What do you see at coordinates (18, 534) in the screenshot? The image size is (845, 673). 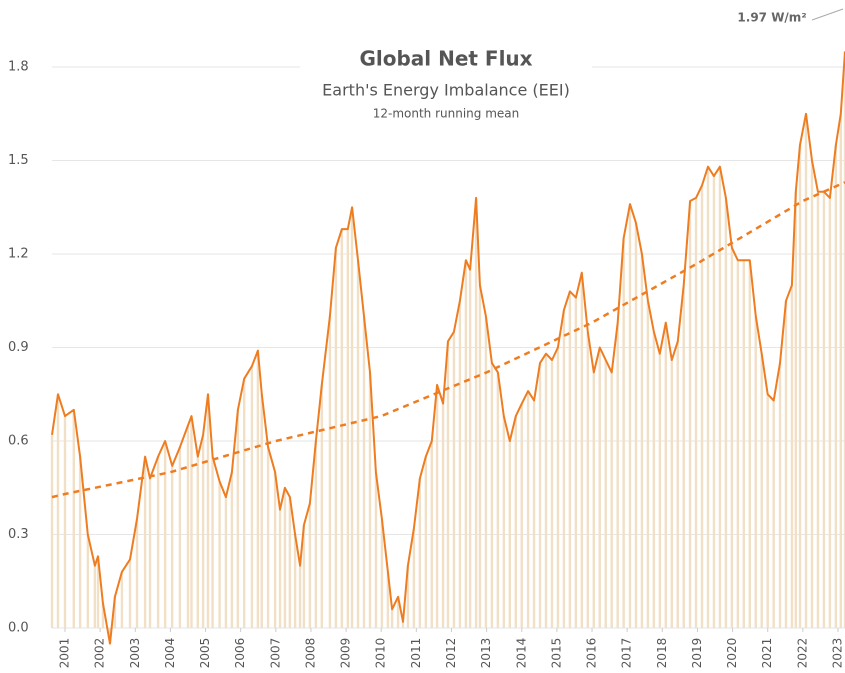 I see `y-tick-label: 0.3` at bounding box center [18, 534].